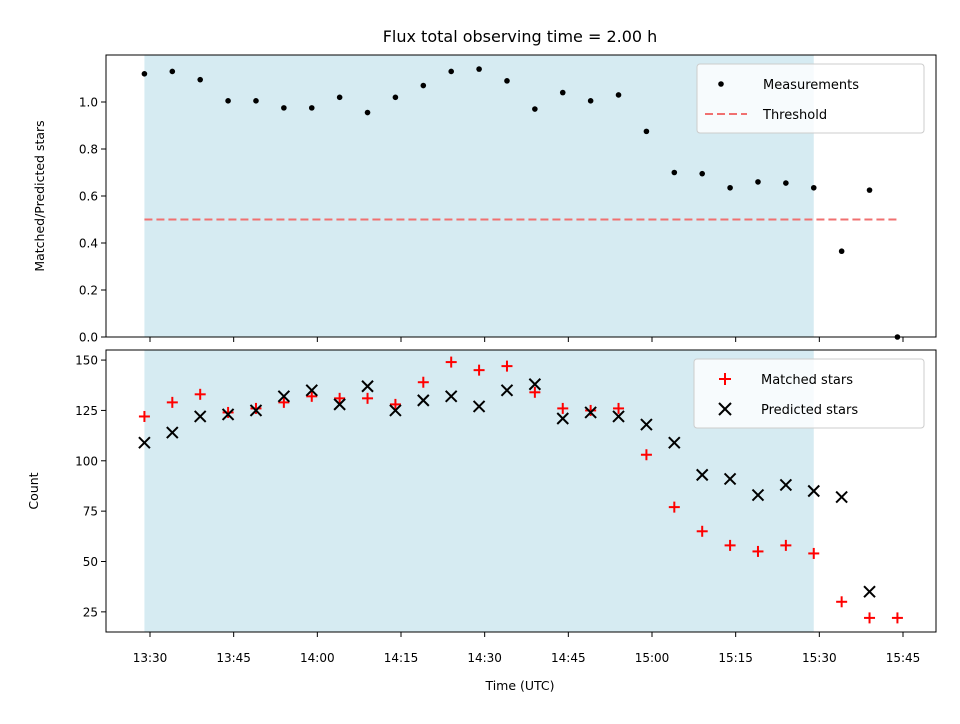 The image size is (960, 724). Describe the element at coordinates (150, 658) in the screenshot. I see `x-tick-label: 13:30` at that location.